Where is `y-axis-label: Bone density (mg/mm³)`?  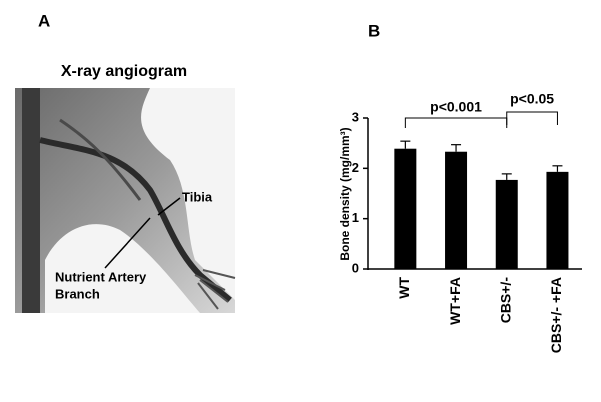
y-axis-label: Bone density (mg/mm³) is located at coordinates (345, 193).